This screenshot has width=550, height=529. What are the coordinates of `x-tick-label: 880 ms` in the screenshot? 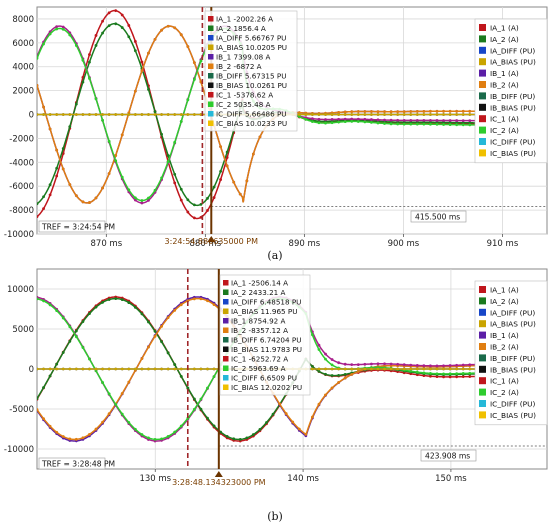 It's located at (206, 244).